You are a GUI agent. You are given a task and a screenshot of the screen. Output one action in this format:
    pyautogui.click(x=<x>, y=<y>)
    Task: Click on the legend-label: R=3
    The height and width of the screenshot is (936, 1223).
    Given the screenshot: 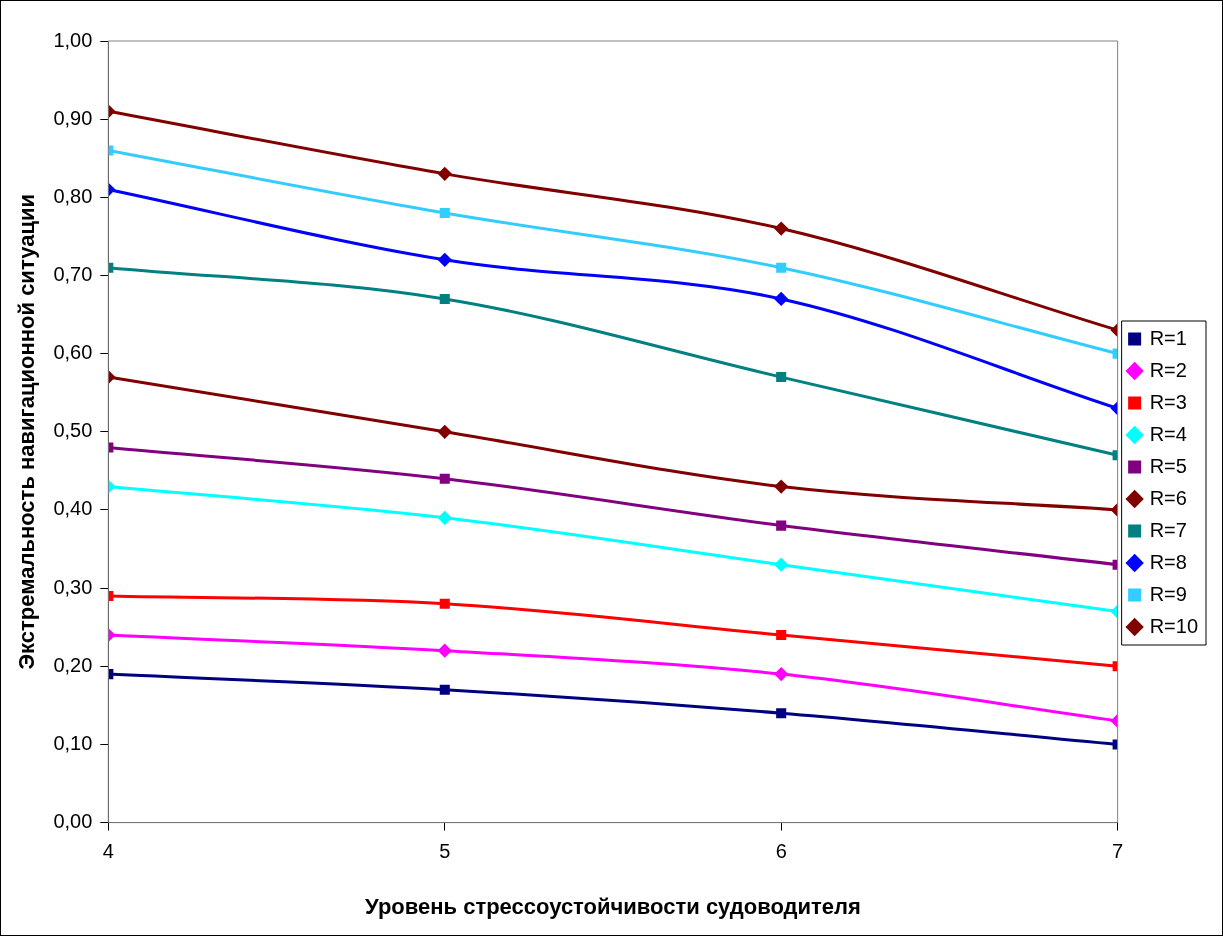 What is the action you would take?
    pyautogui.click(x=1168, y=401)
    